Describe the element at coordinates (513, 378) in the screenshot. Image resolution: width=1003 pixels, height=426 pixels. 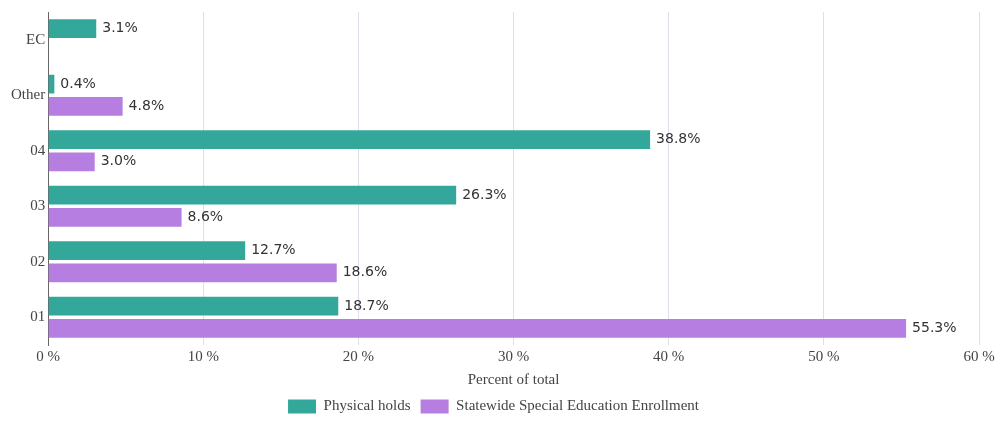
I see `x-axis-title: Percent of total` at that location.